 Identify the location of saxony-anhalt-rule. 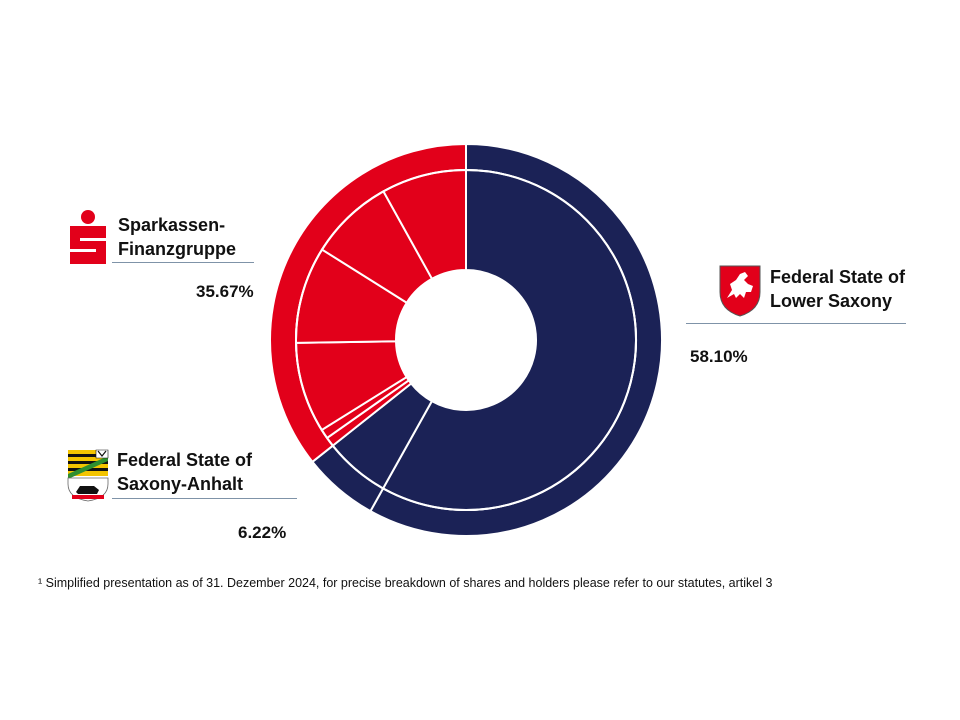
(204, 498).